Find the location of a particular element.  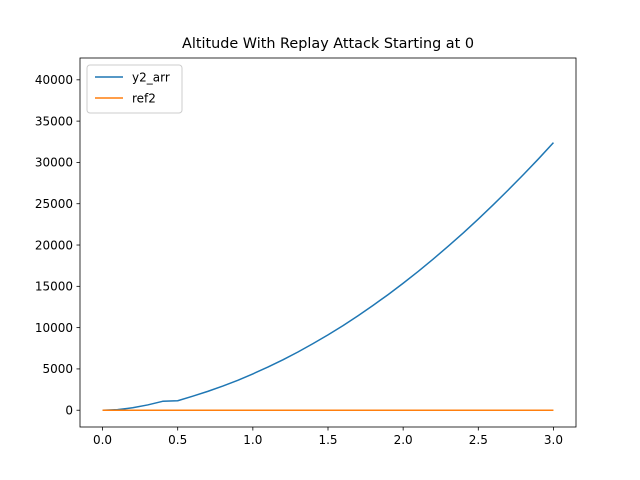

x-tick-label: 0.0 is located at coordinates (102, 440).